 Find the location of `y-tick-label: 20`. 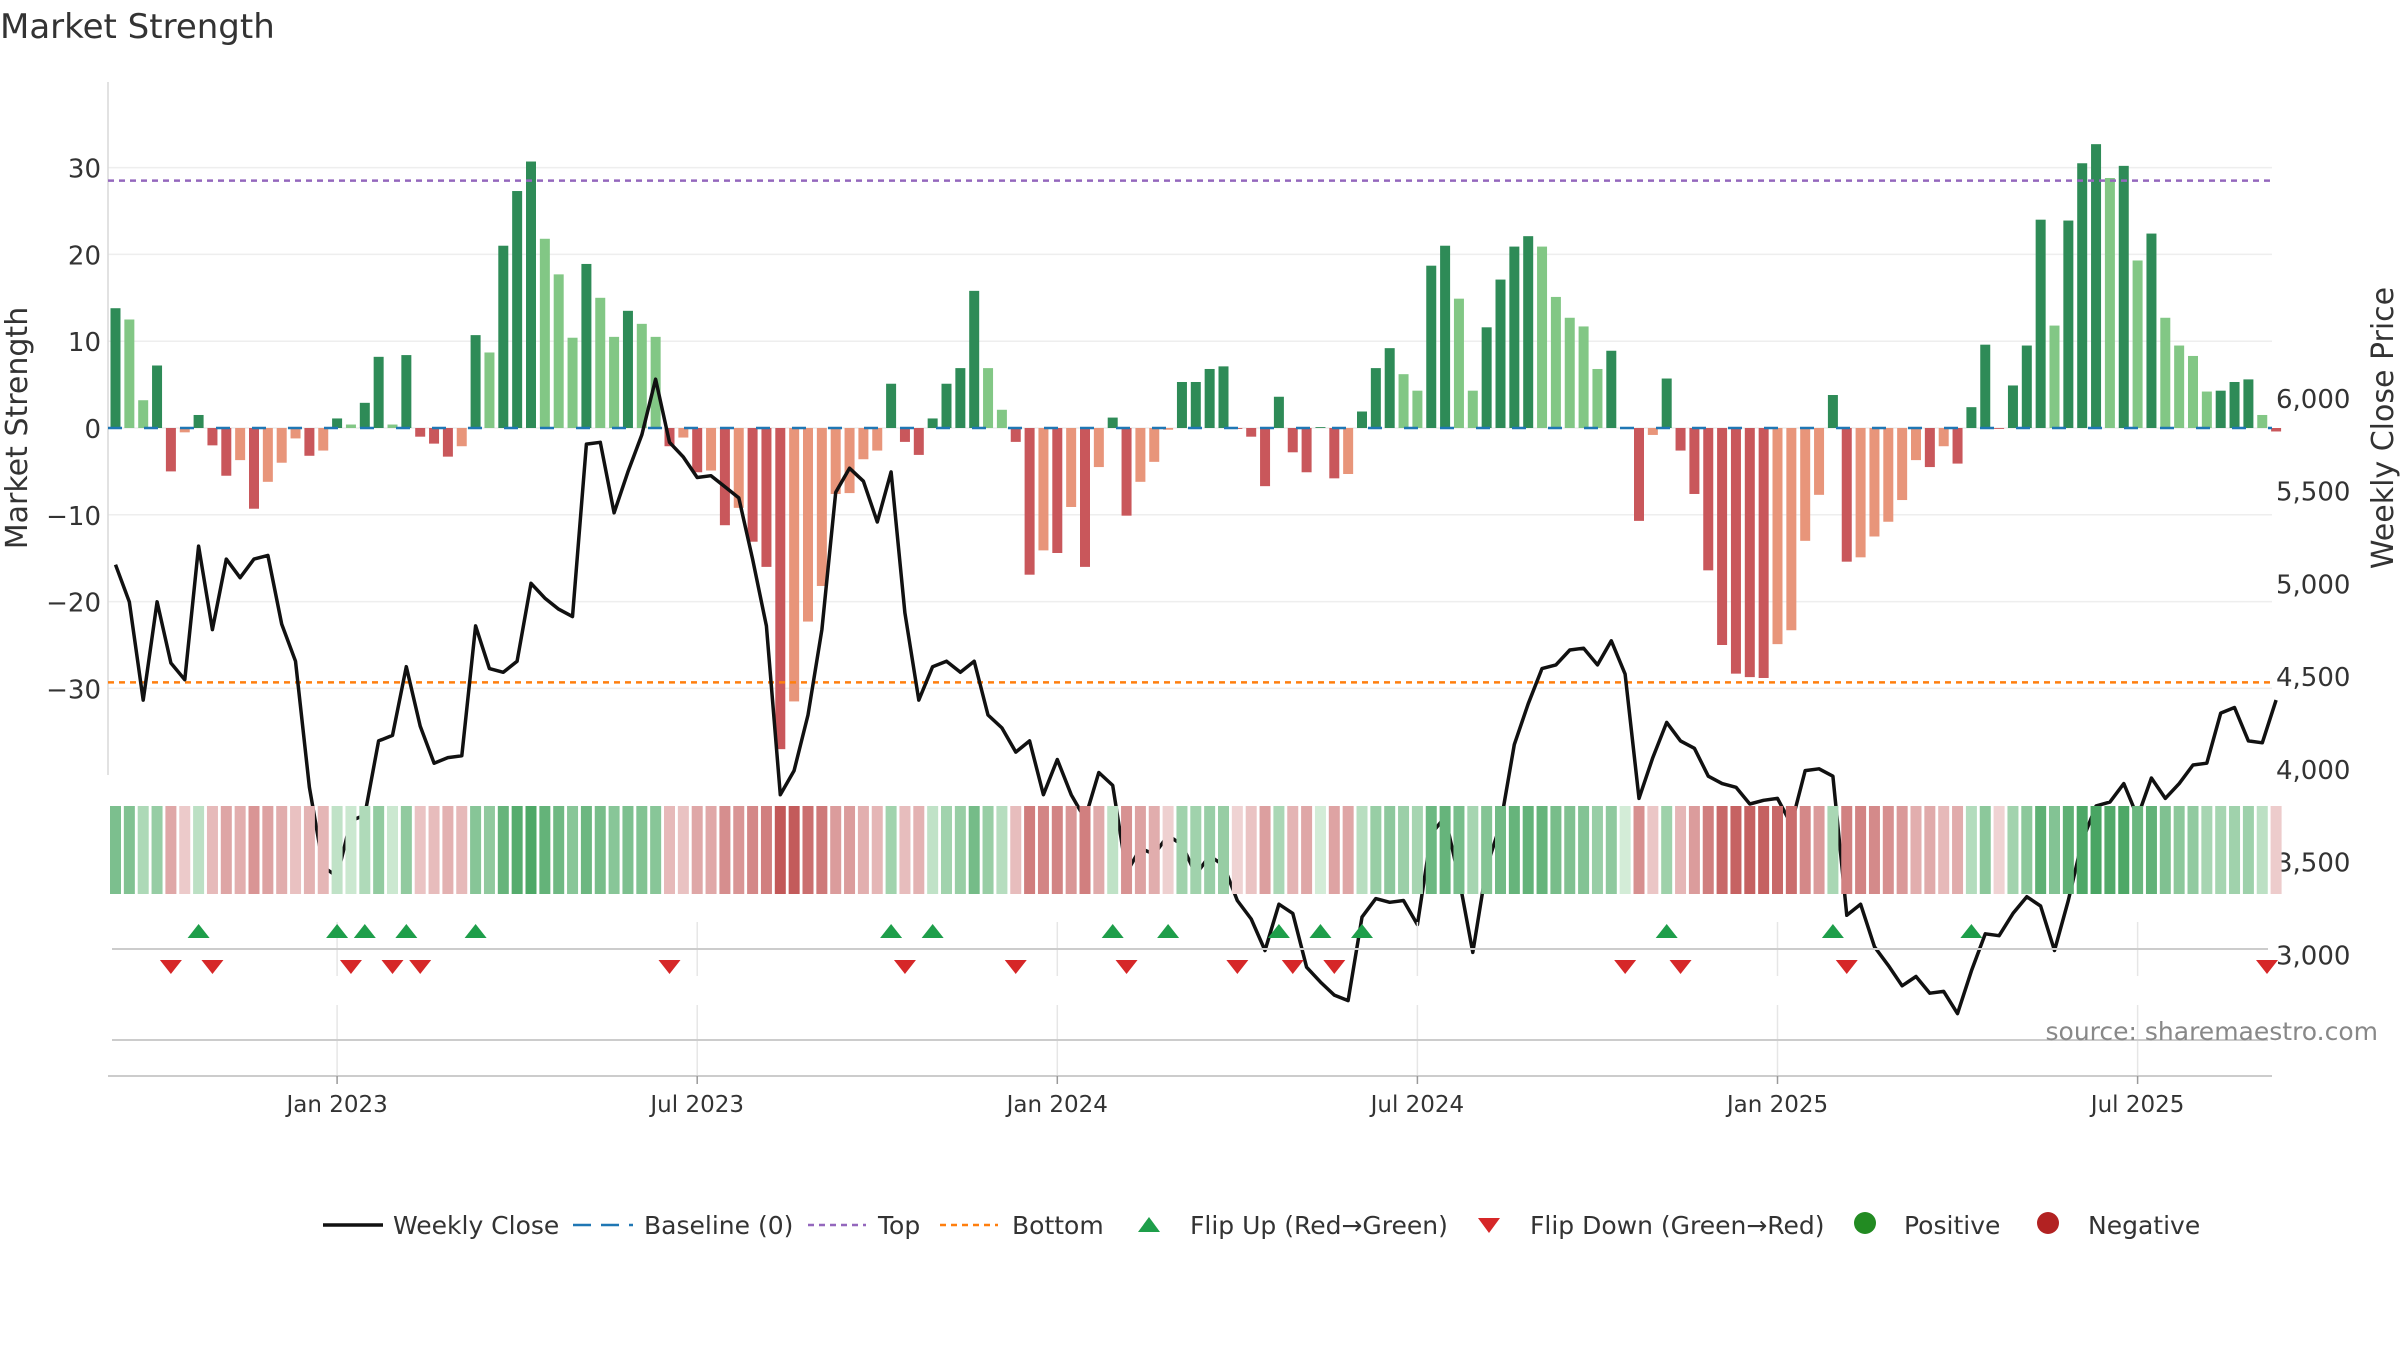

y-tick-label: 20 is located at coordinates (84, 256).